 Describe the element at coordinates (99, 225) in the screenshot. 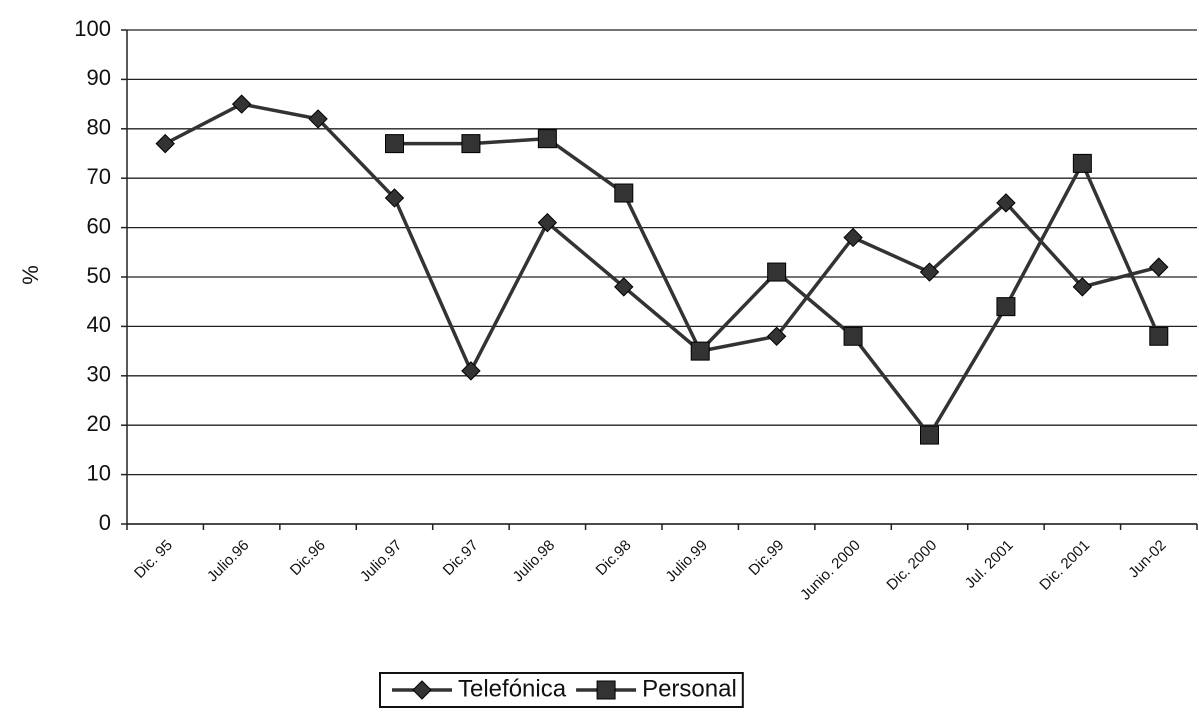

I see `y-tick-label: 60` at that location.